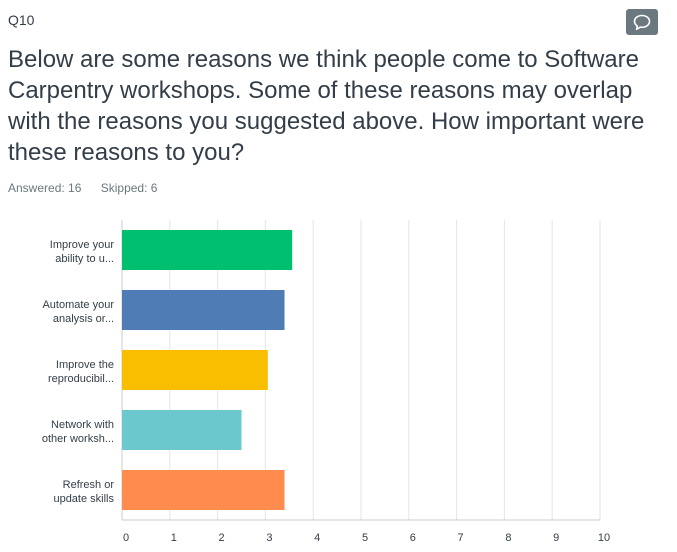  What do you see at coordinates (222, 538) in the screenshot?
I see `tick-label: 2` at bounding box center [222, 538].